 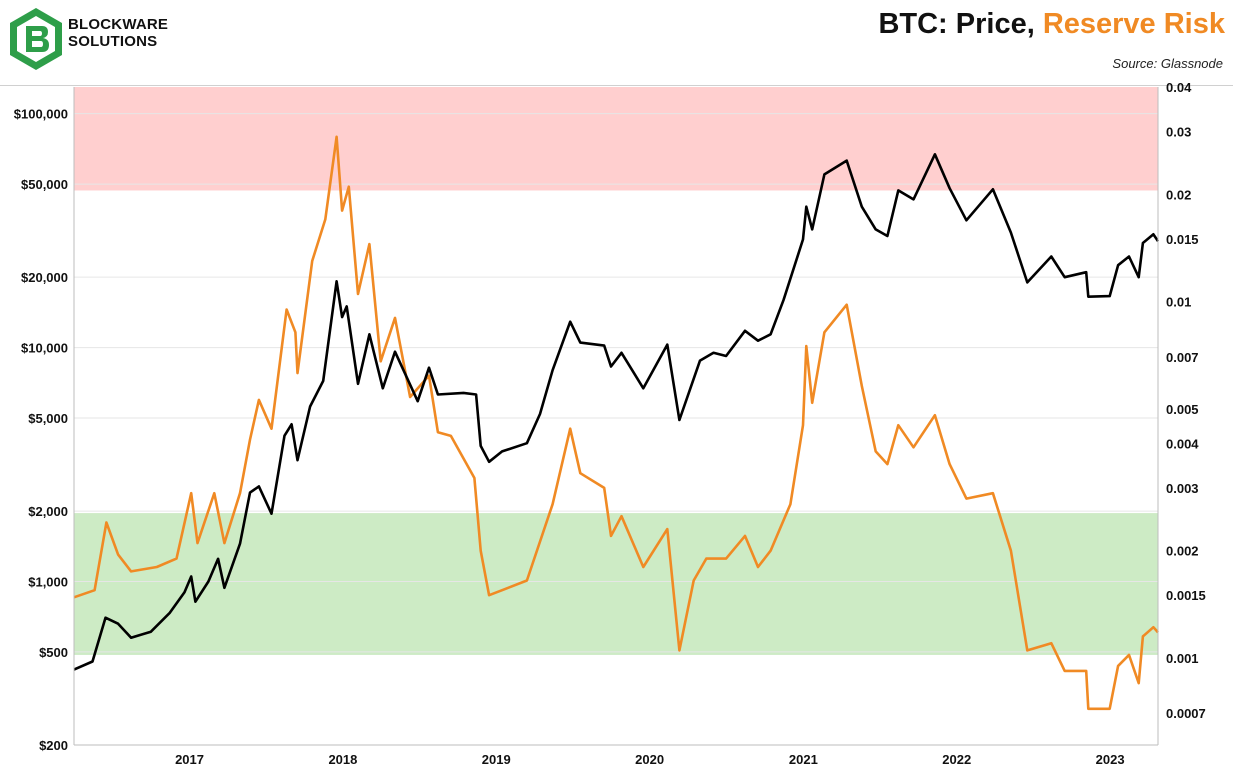 What do you see at coordinates (1179, 87) in the screenshot?
I see `right-tick-label: 0.04` at bounding box center [1179, 87].